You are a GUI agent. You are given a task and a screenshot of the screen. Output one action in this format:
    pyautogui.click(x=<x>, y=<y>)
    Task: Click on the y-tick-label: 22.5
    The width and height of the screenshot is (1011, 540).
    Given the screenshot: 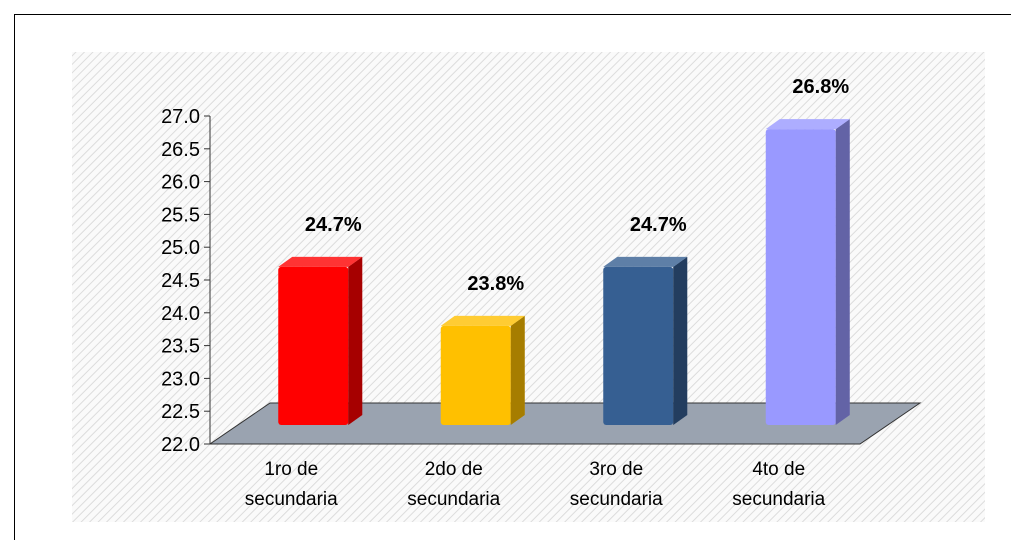 What is the action you would take?
    pyautogui.click(x=180, y=412)
    